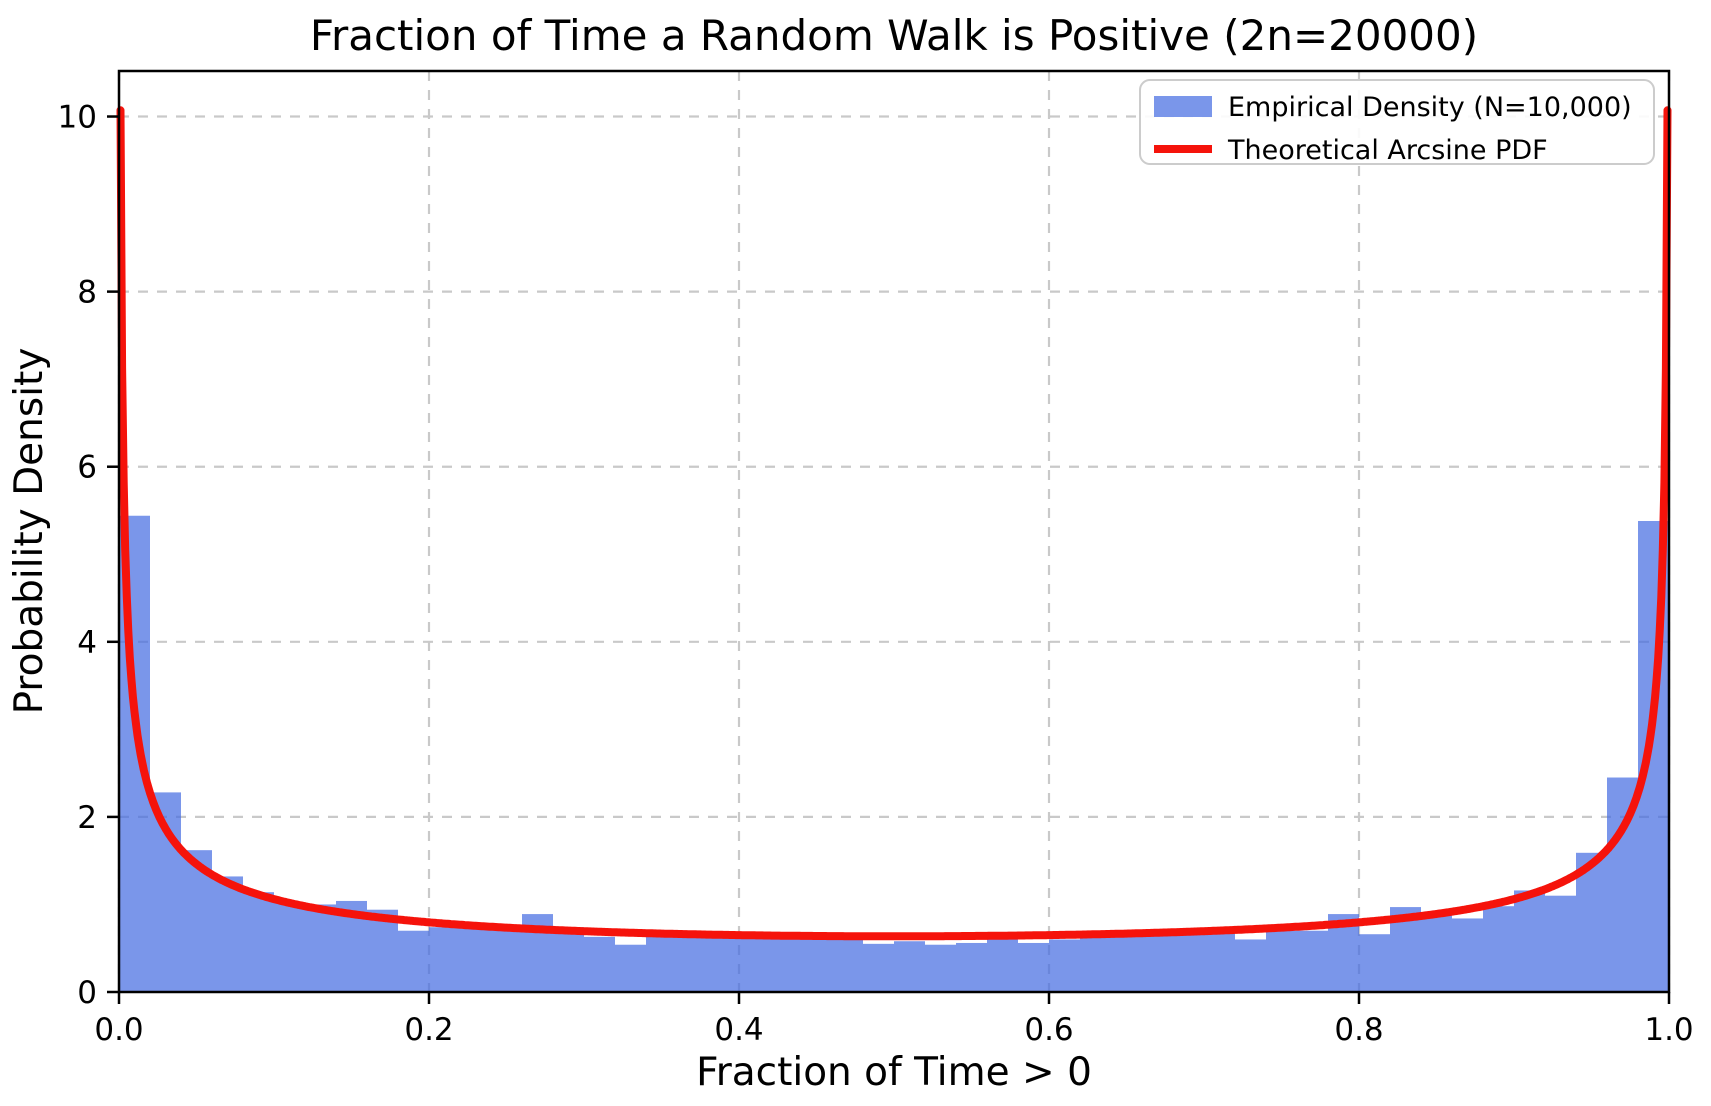 This screenshot has height=1106, width=1711. Describe the element at coordinates (1668, 1030) in the screenshot. I see `x-tick-label: 1.0` at that location.